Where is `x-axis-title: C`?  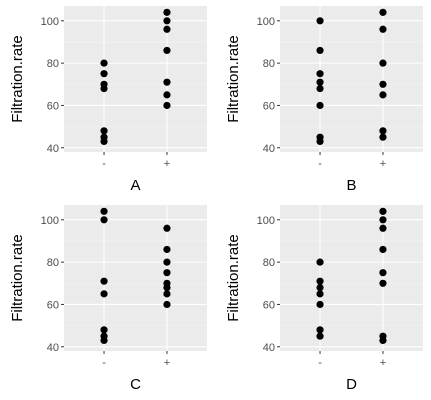 x-axis-title: C is located at coordinates (135, 384).